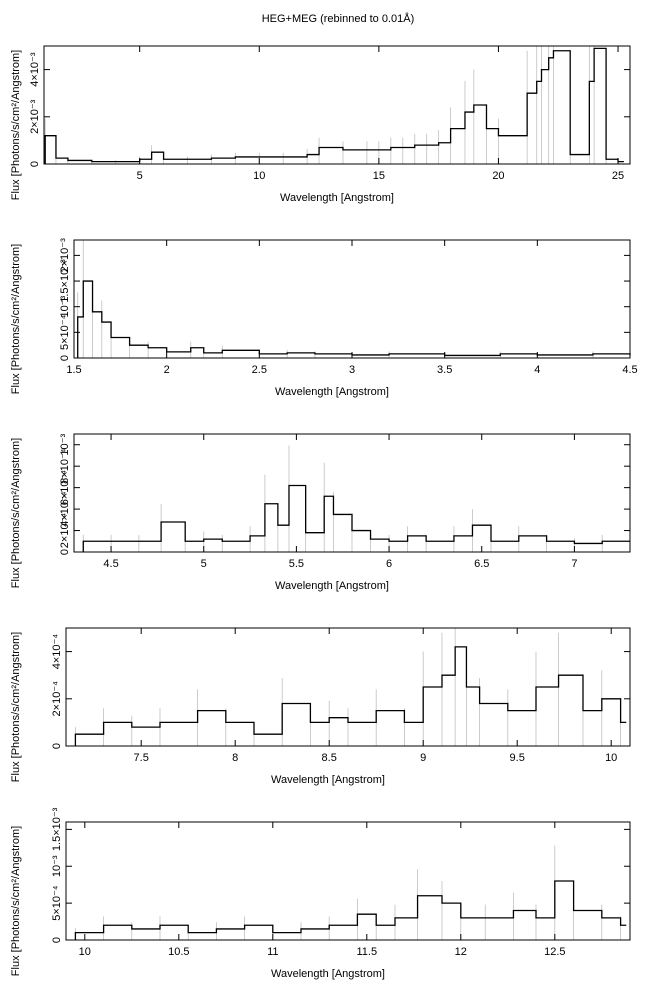 This screenshot has width=648, height=996. Describe the element at coordinates (554, 952) in the screenshot. I see `x-tick-label: 12.5` at that location.